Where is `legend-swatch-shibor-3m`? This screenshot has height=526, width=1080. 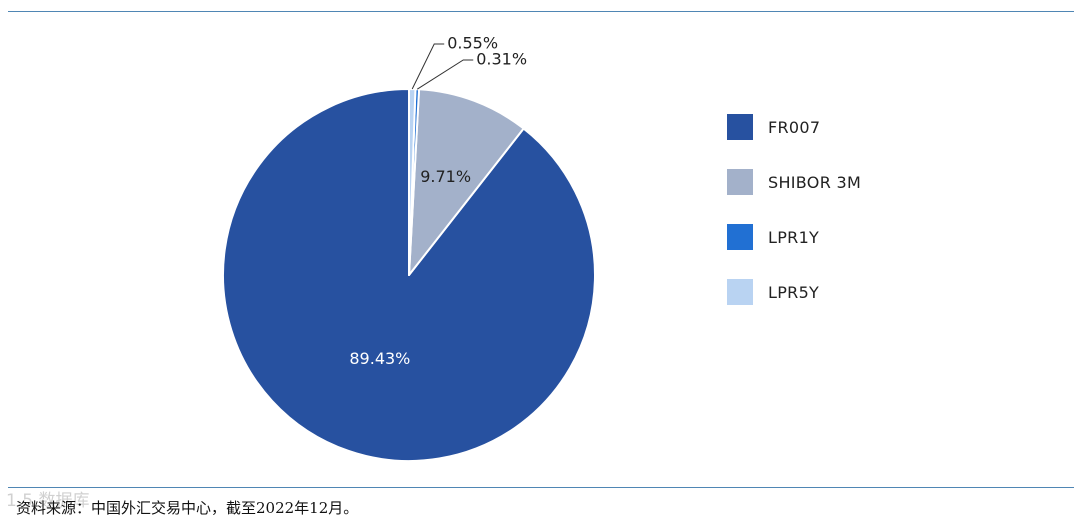 legend-swatch-shibor-3m is located at coordinates (740, 182).